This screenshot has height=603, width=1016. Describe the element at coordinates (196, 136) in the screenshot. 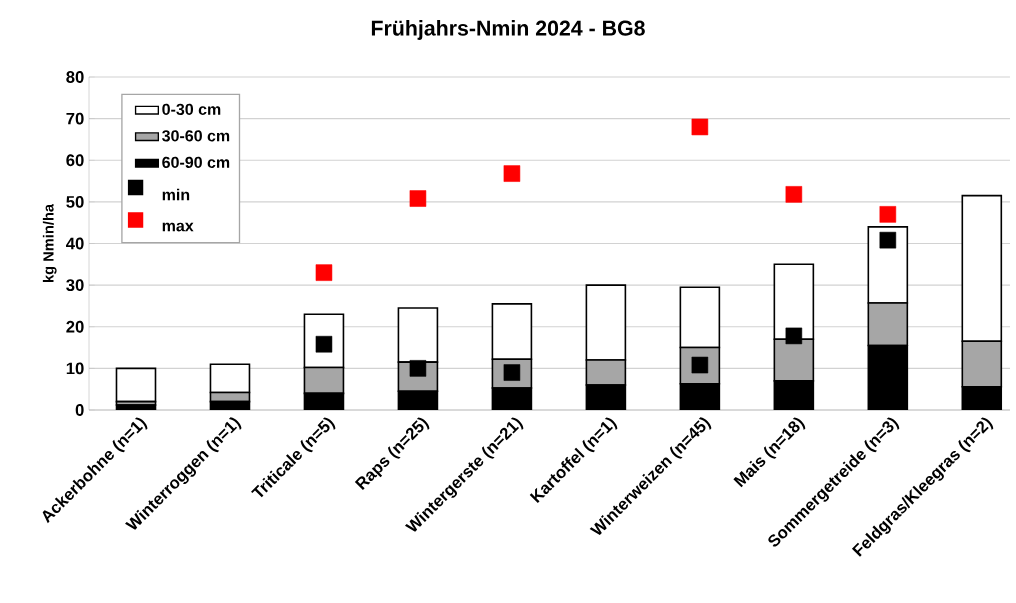

I see `legend-label: 30-60 cm` at that location.